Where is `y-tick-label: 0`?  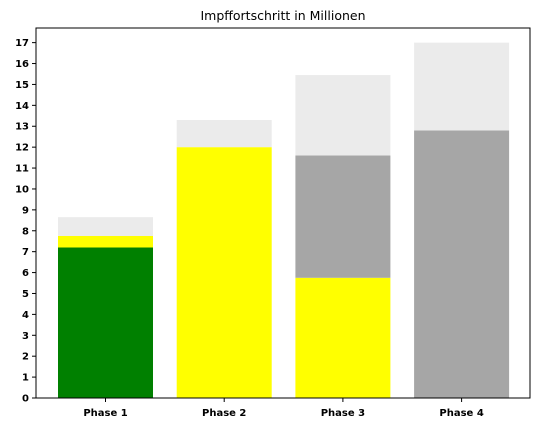
y-tick-label: 0 is located at coordinates (25, 399).